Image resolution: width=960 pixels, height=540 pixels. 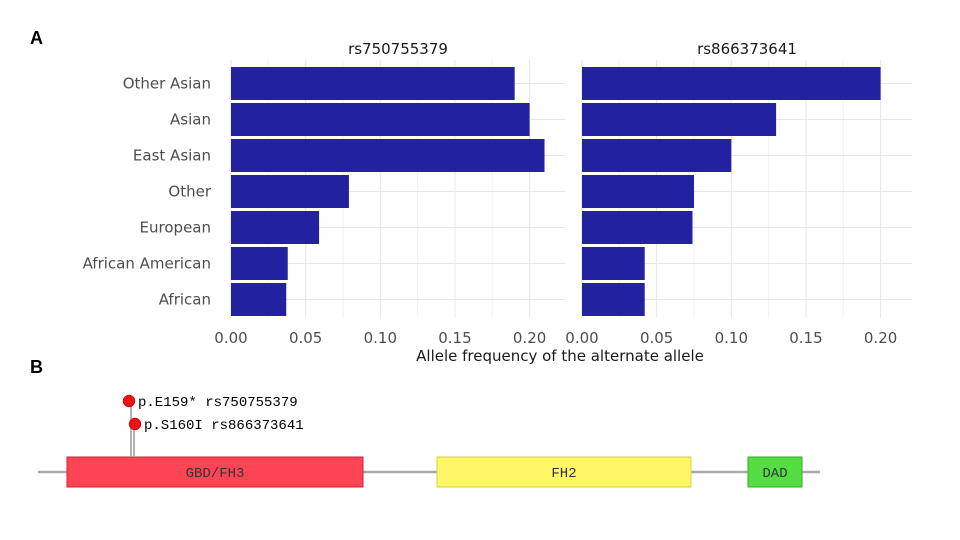 I want to click on domain-label: DAD, so click(x=774, y=474).